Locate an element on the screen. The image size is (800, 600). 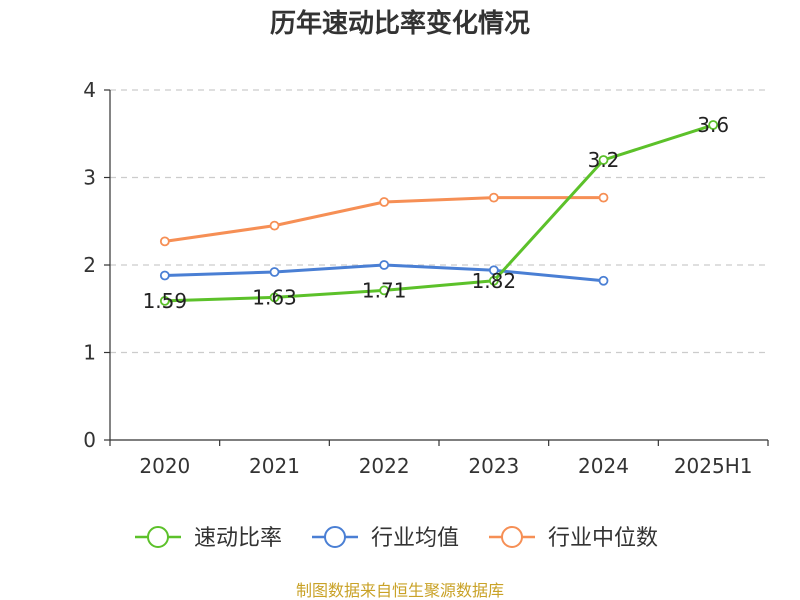
source-footer: 制图数据来自恒生聚源数据库 is located at coordinates (400, 590).